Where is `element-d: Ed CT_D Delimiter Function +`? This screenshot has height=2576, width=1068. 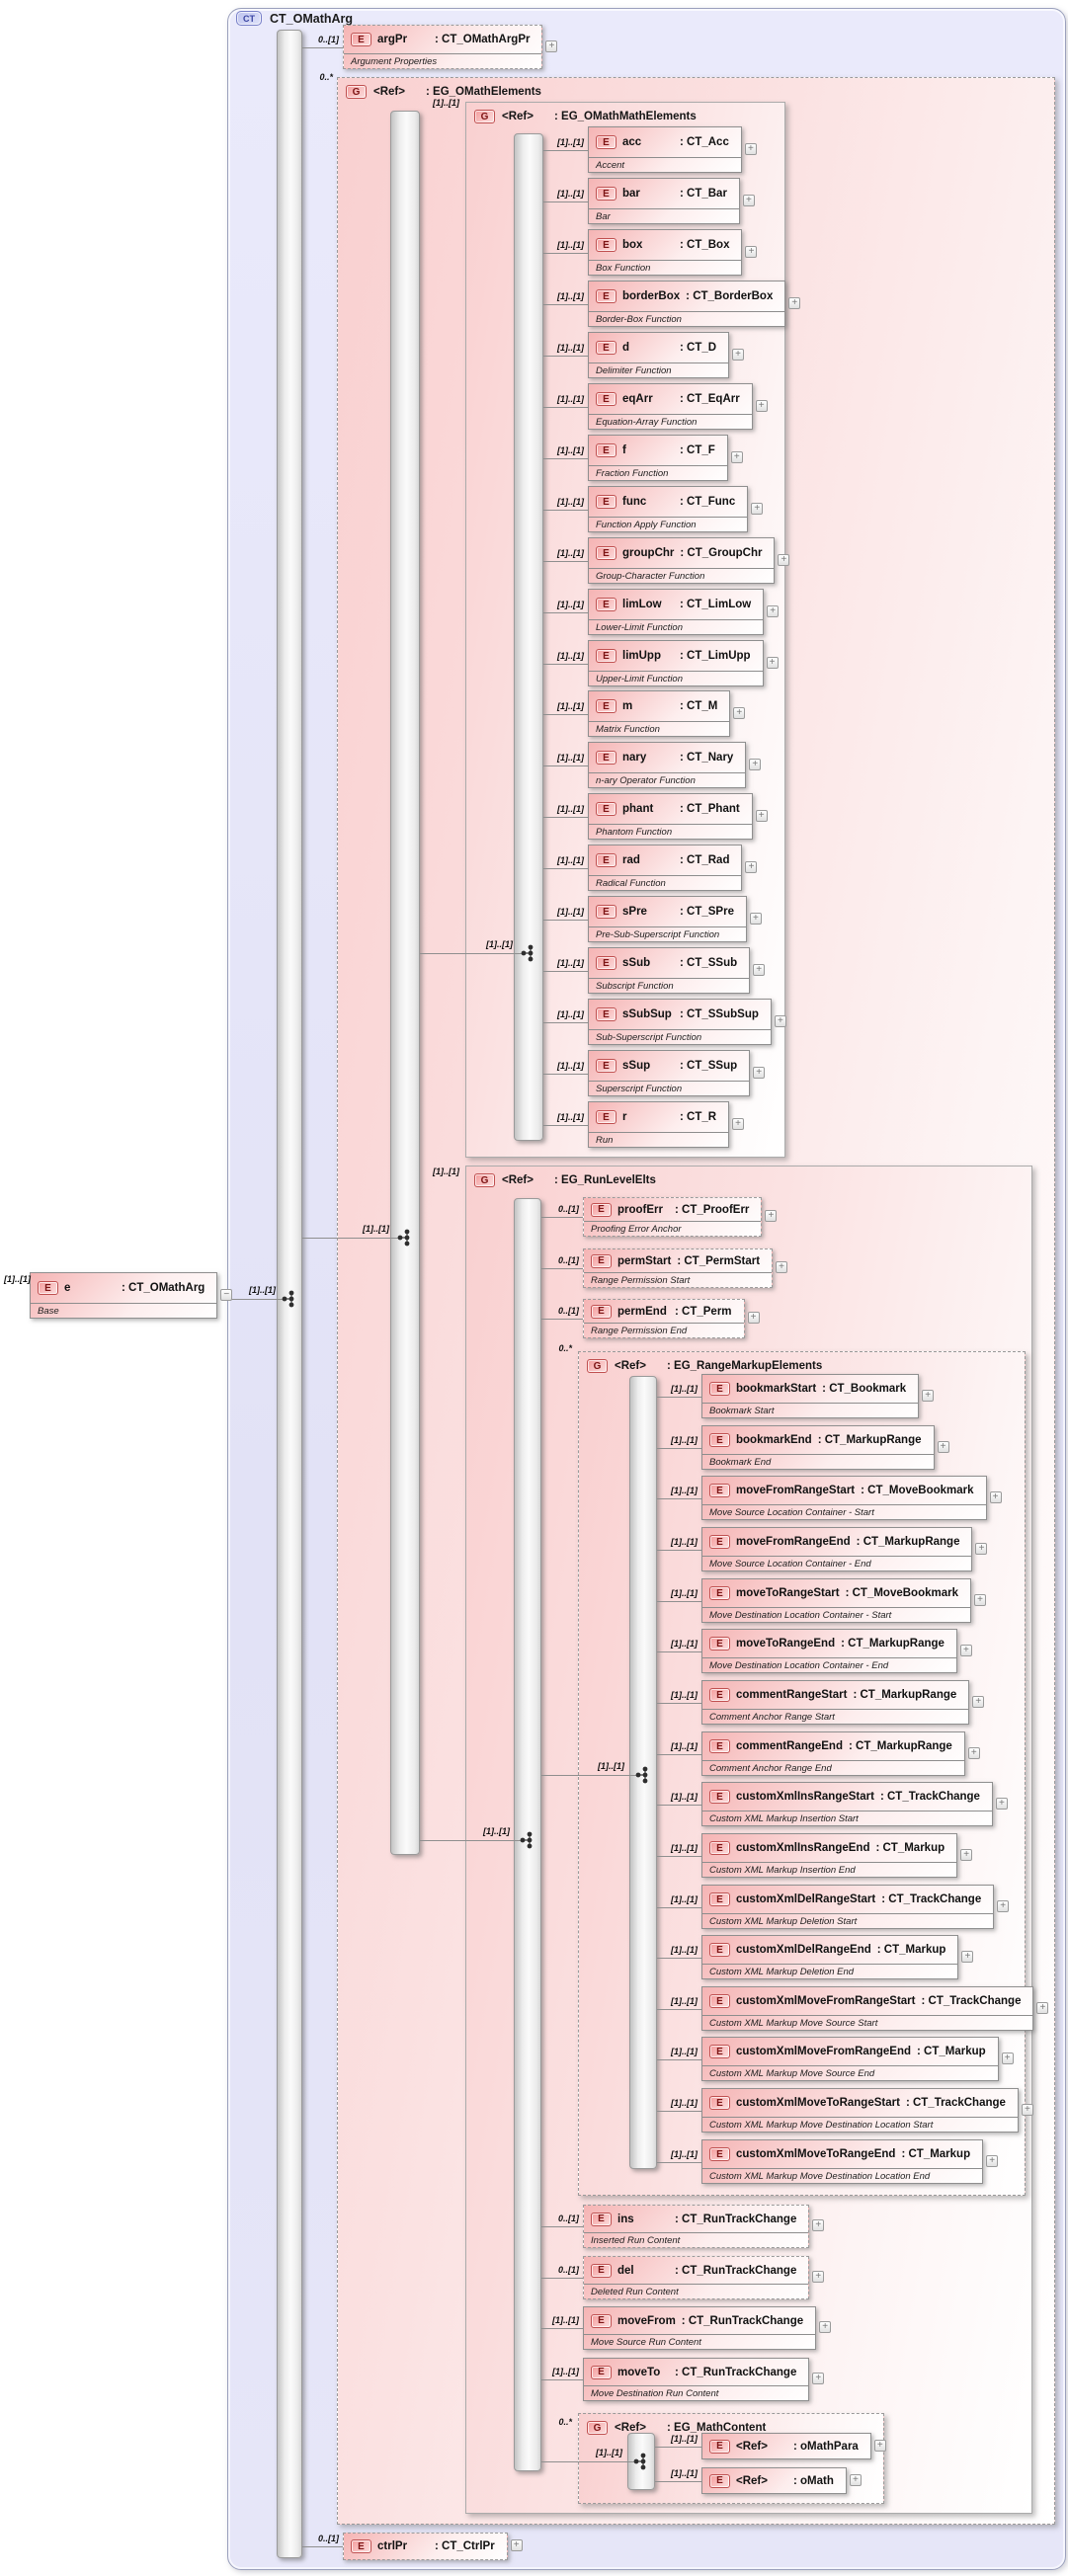 element-d: Ed CT_D Delimiter Function + is located at coordinates (666, 355).